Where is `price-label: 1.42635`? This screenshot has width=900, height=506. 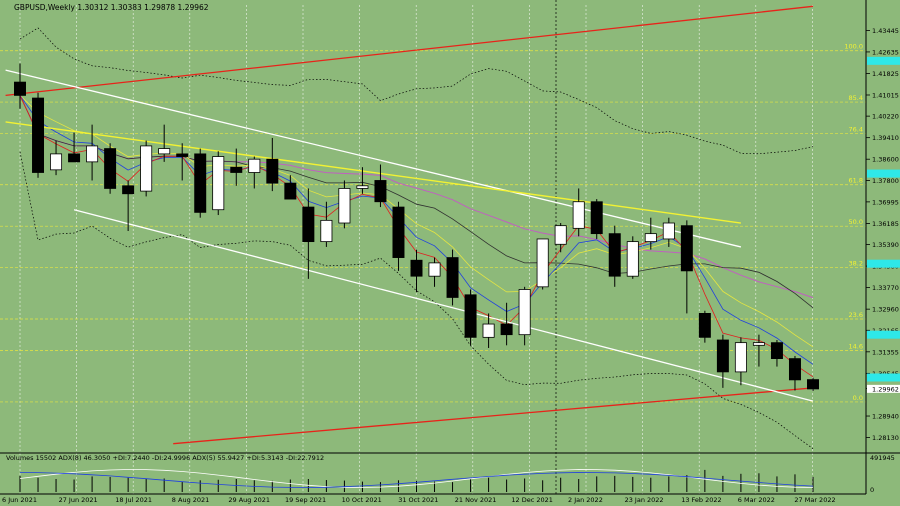 price-label: 1.42635 is located at coordinates (885, 52).